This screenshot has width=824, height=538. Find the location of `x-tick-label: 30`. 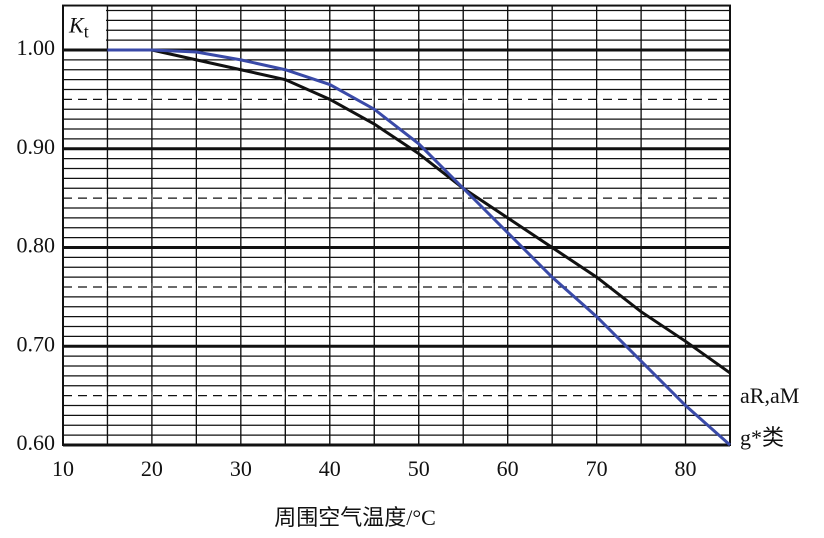

x-tick-label: 30 is located at coordinates (241, 468).